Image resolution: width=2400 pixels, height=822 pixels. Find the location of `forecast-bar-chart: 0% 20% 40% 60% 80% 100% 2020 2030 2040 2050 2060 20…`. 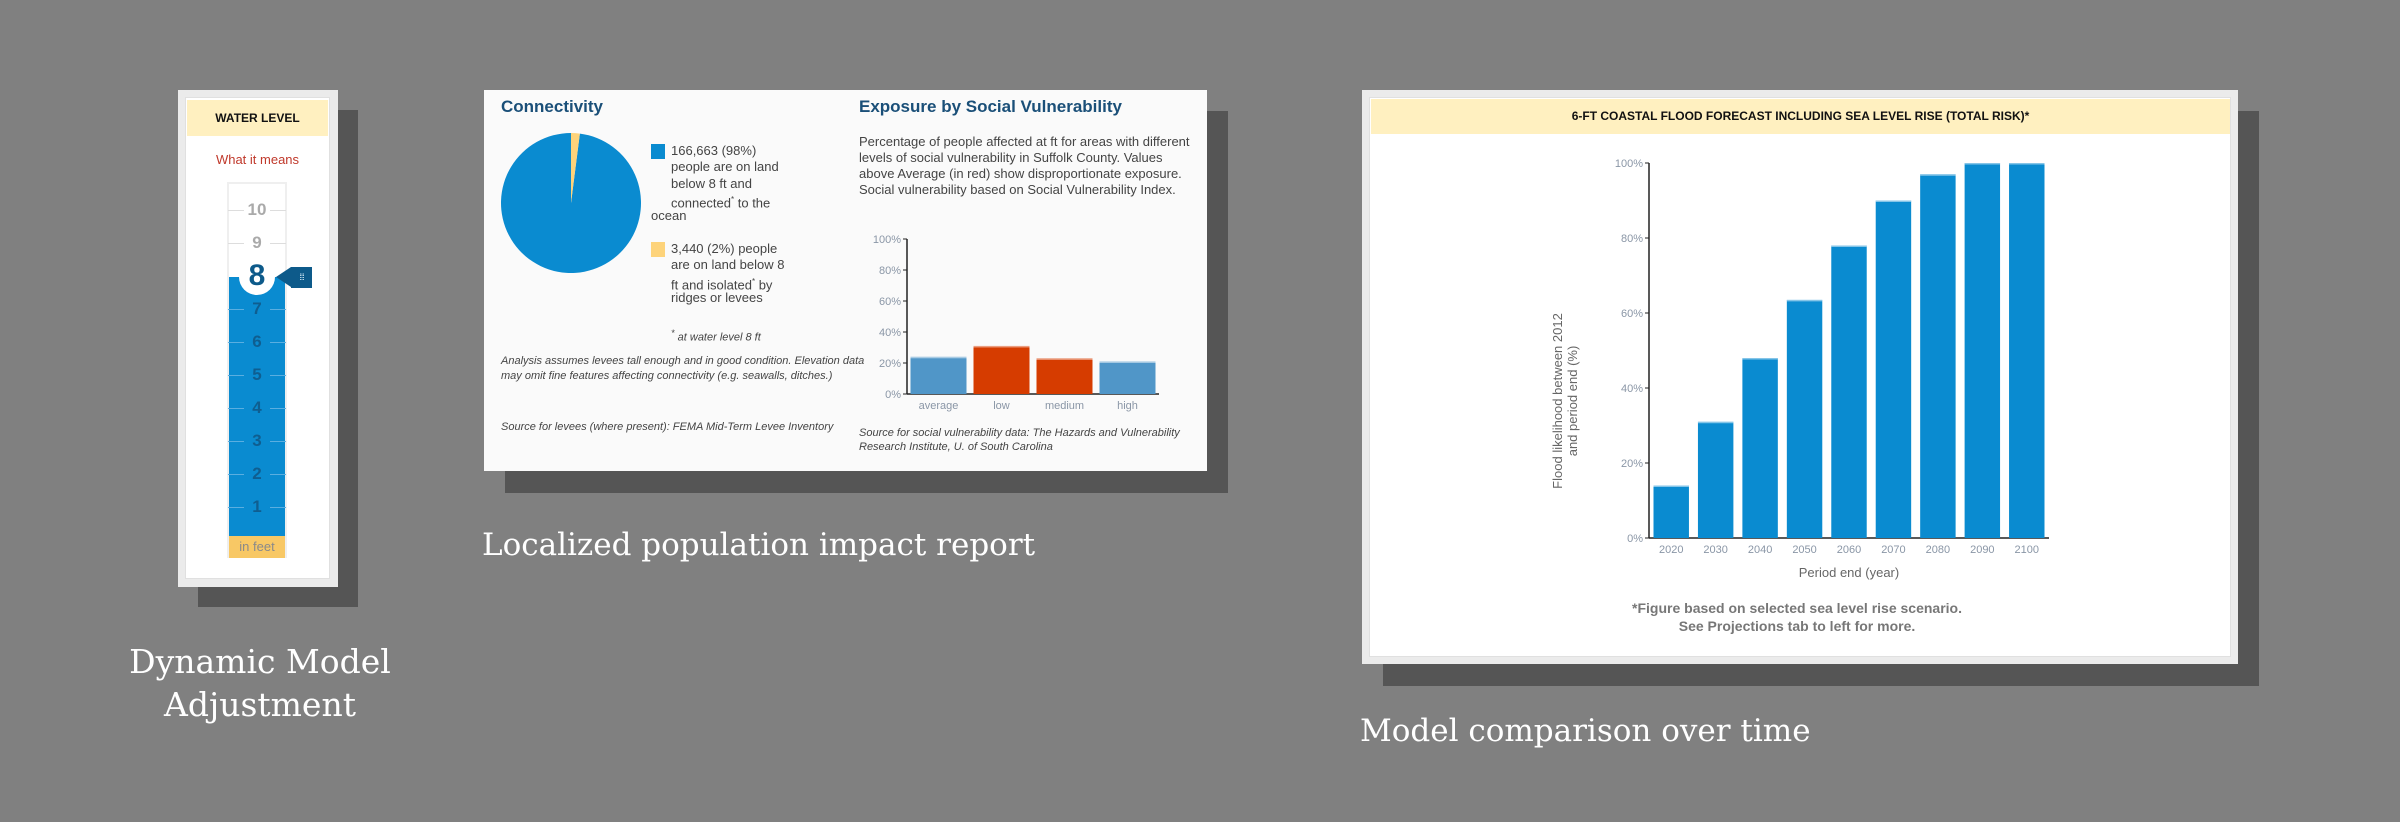

forecast-bar-chart: 0% 20% 40% 60% 80% 100% 2020 2030 2040 2050 2060 20… is located at coordinates (1799, 369).